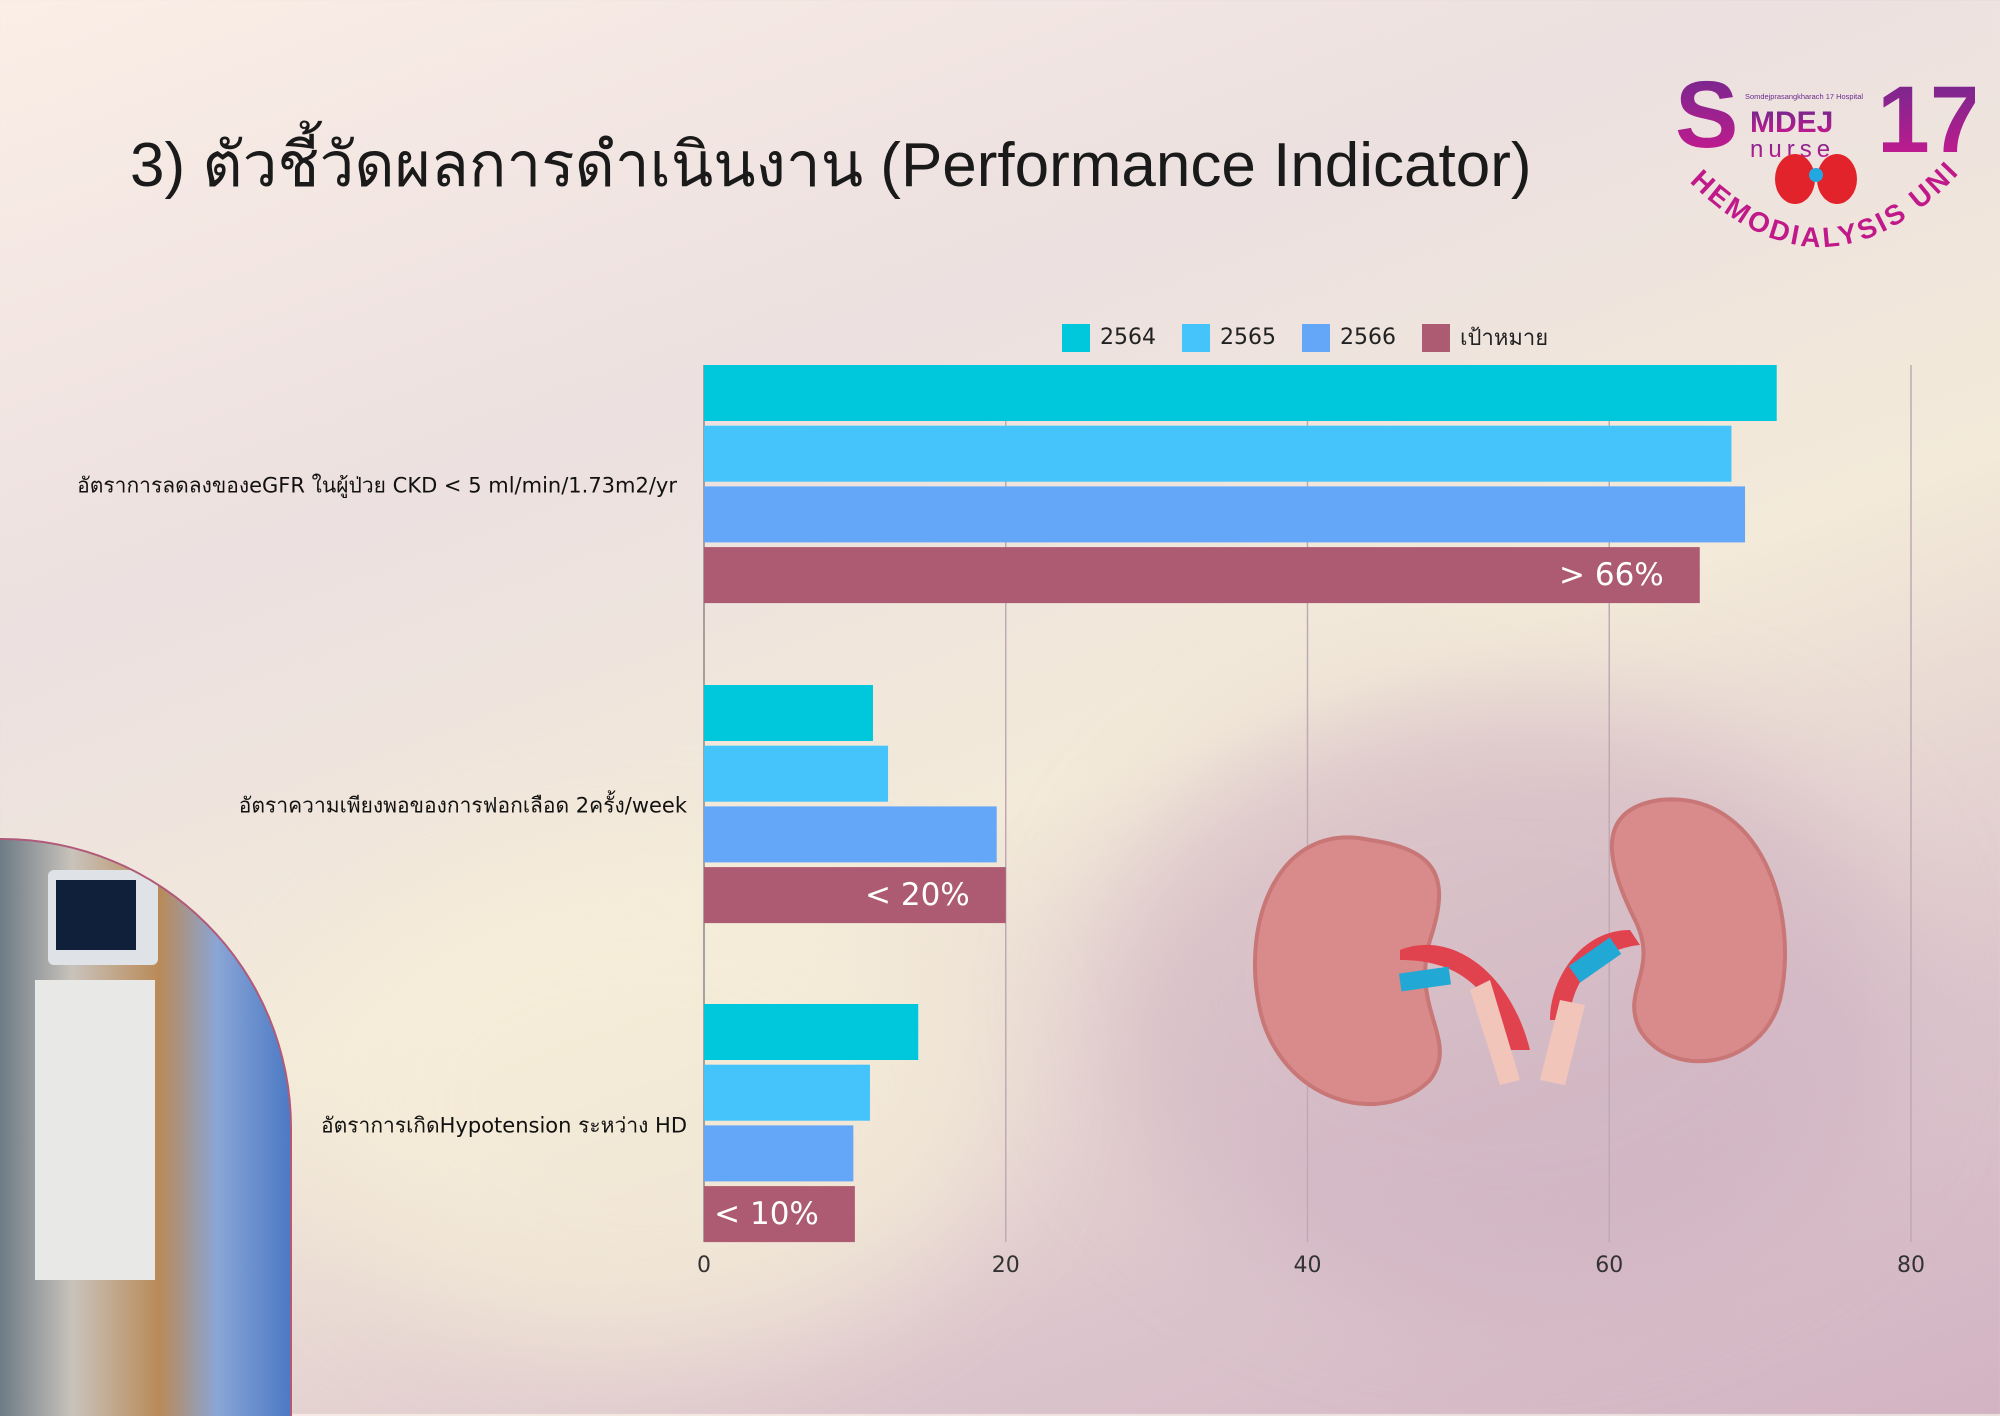 The height and width of the screenshot is (1416, 2000). What do you see at coordinates (766, 1214) in the screenshot?
I see `target-data-label: < 10%` at bounding box center [766, 1214].